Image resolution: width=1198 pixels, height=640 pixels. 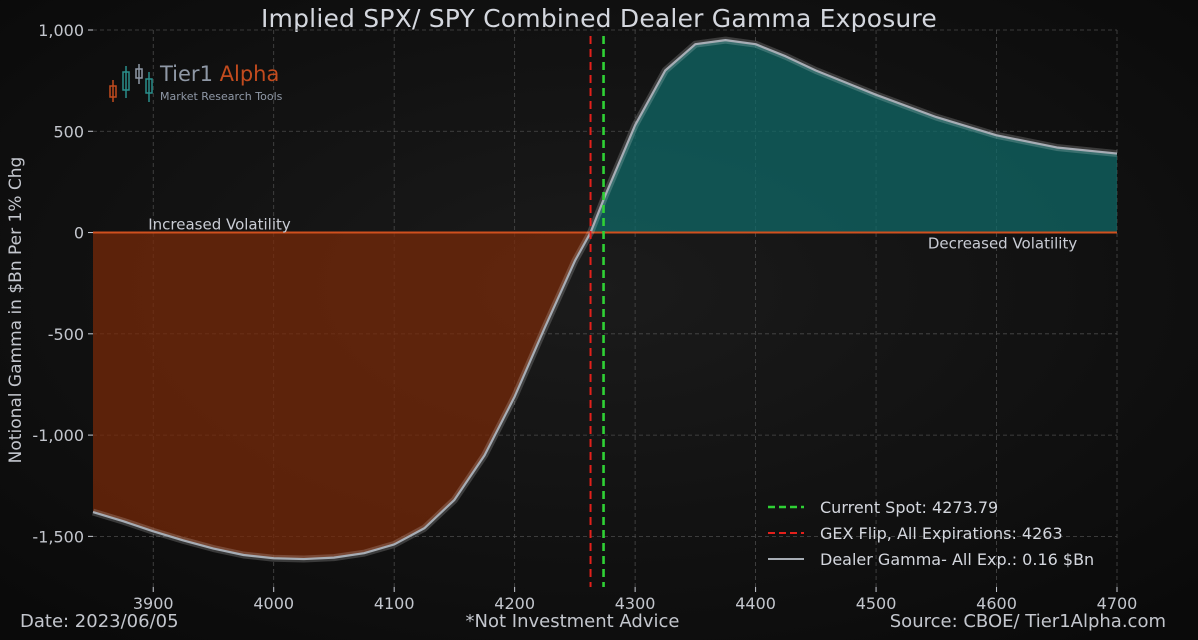 What do you see at coordinates (273, 603) in the screenshot?
I see `x-tick-label: 4000` at bounding box center [273, 603].